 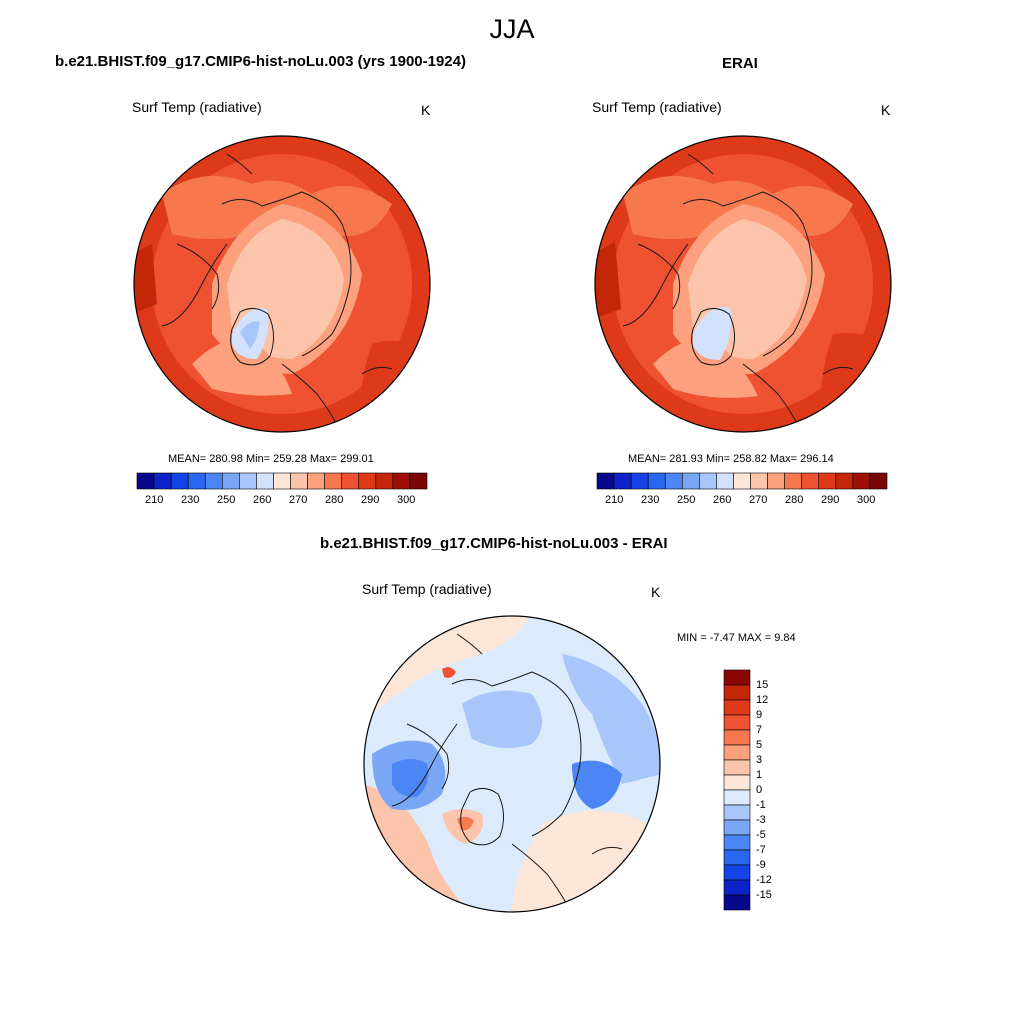 What do you see at coordinates (406, 500) in the screenshot?
I see `colorbar-tick-label: 300` at bounding box center [406, 500].